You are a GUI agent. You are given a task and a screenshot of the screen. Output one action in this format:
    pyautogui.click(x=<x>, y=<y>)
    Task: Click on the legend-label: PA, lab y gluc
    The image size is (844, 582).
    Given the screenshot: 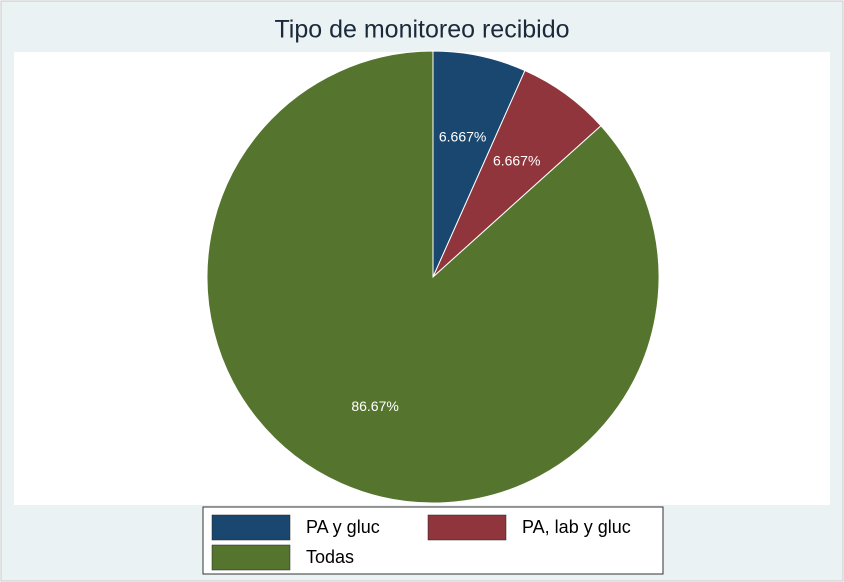 What is the action you would take?
    pyautogui.click(x=576, y=527)
    